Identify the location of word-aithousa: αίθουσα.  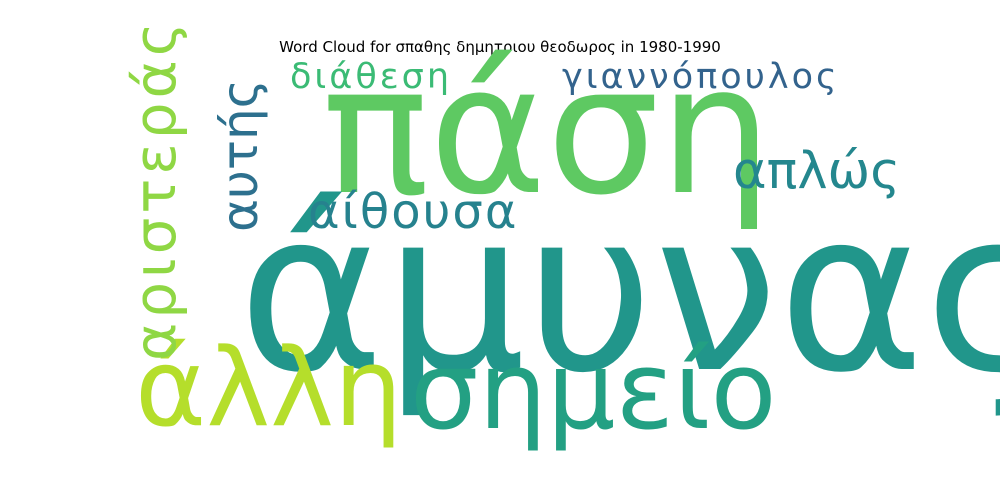
(413, 212).